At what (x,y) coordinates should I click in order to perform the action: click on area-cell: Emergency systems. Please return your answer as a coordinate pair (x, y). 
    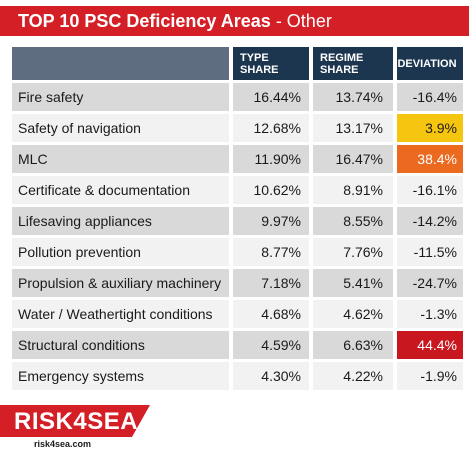
    Looking at the image, I should click on (120, 376).